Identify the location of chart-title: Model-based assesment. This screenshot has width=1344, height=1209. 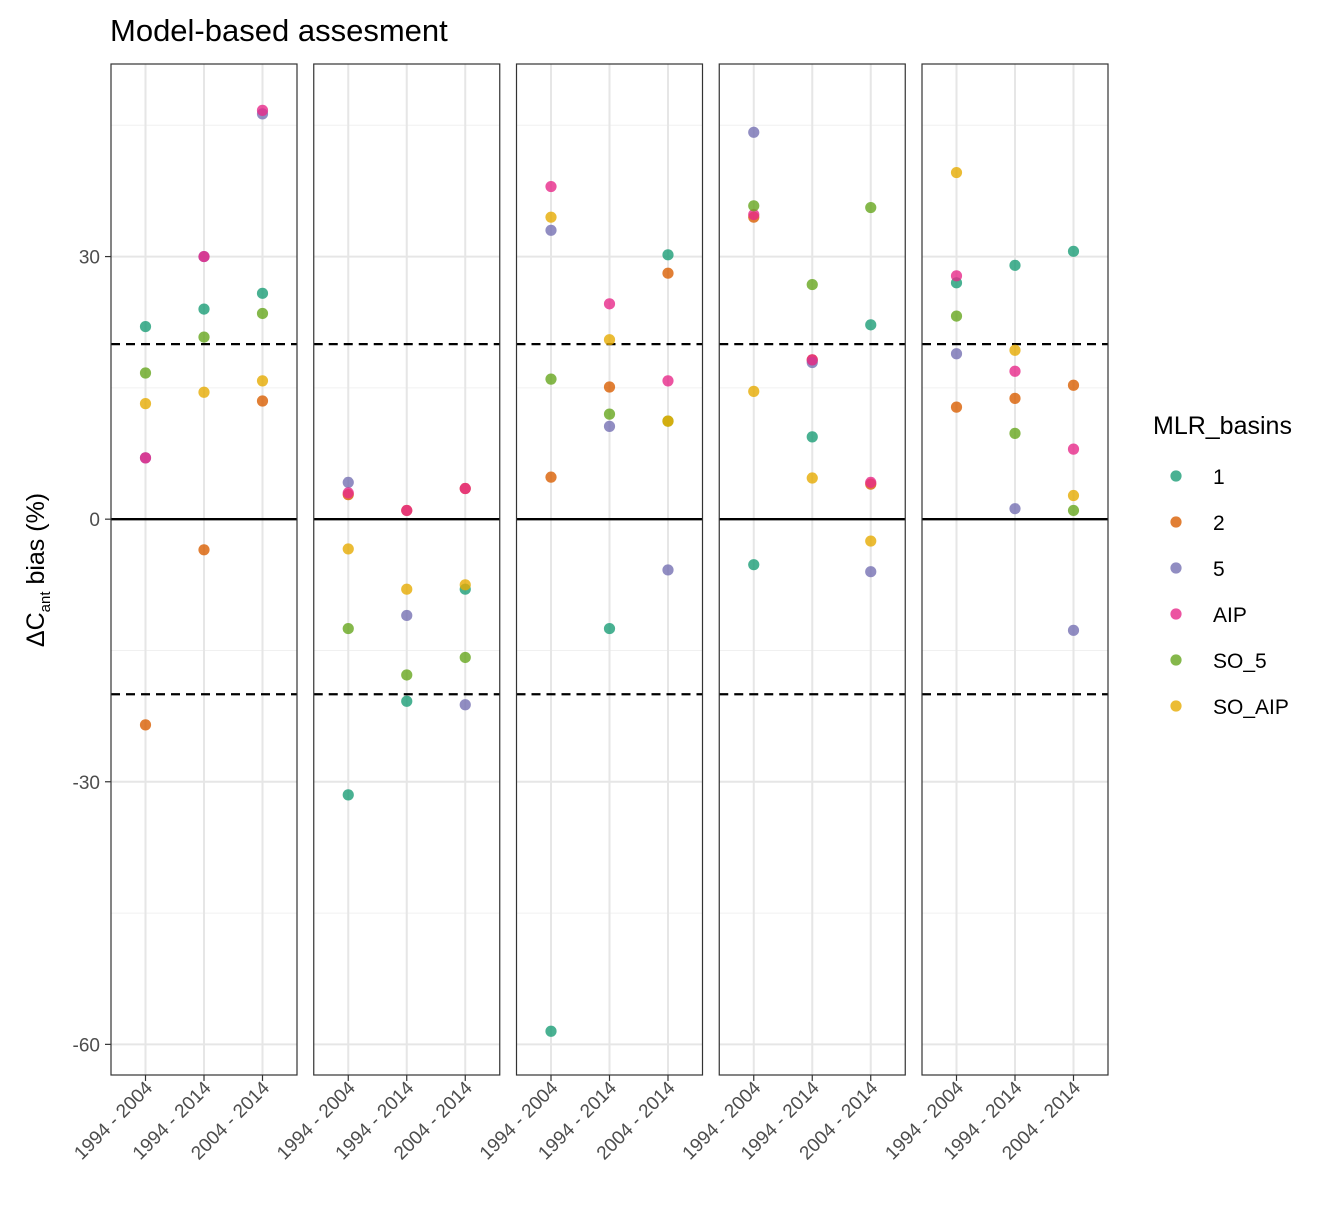
(279, 30).